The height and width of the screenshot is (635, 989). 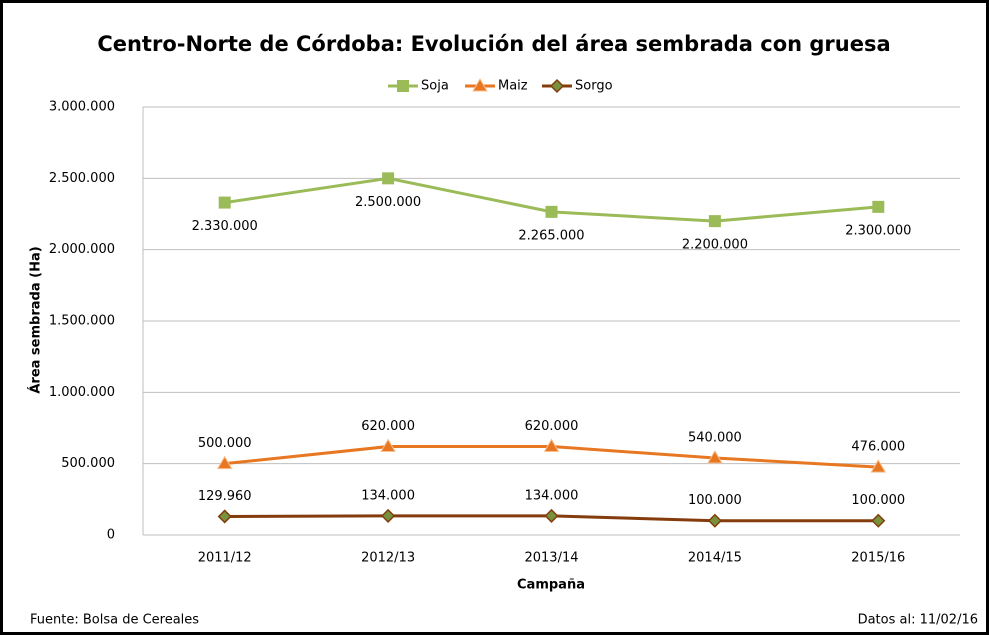 What do you see at coordinates (225, 443) in the screenshot?
I see `data-label: 500.000` at bounding box center [225, 443].